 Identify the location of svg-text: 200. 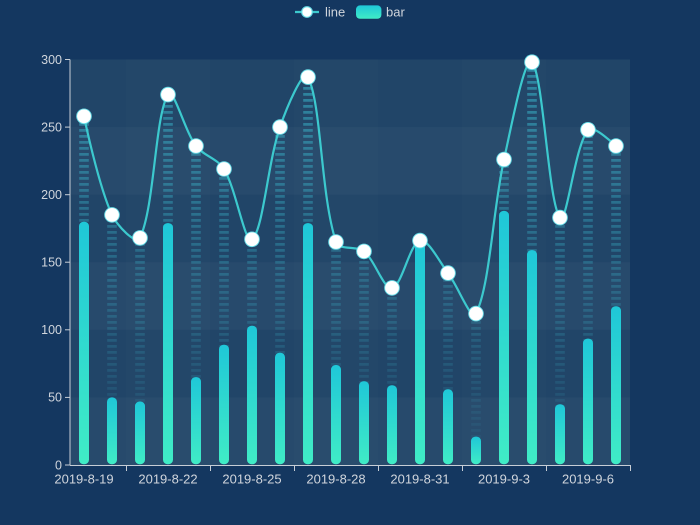
(51, 195).